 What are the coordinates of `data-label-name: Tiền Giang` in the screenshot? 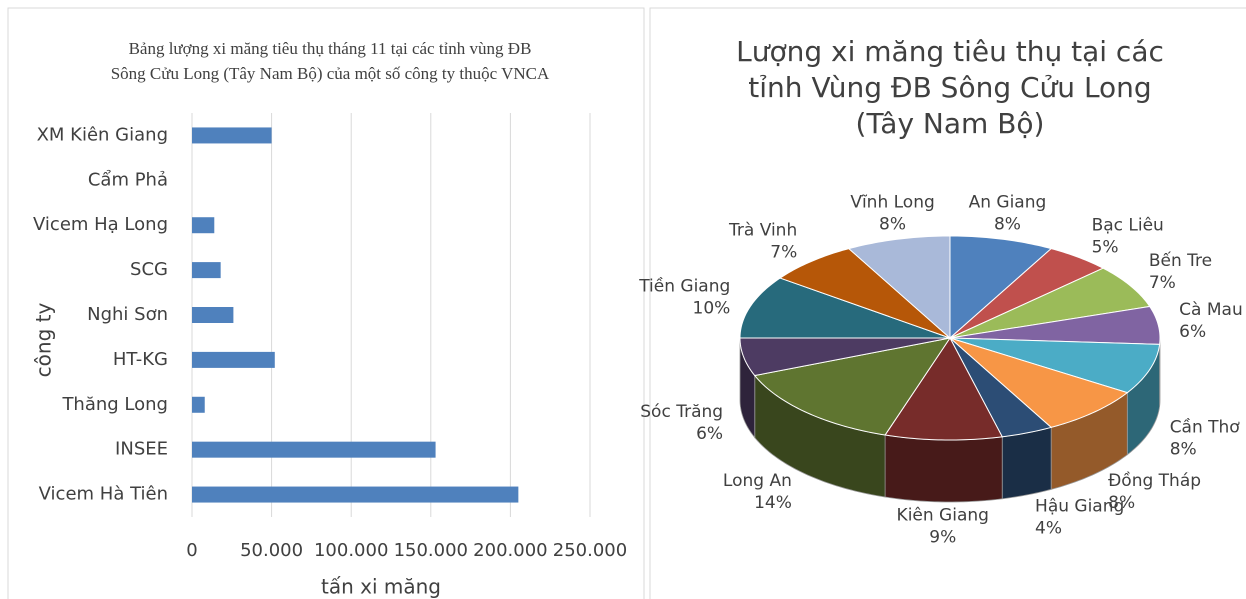 It's located at (684, 286).